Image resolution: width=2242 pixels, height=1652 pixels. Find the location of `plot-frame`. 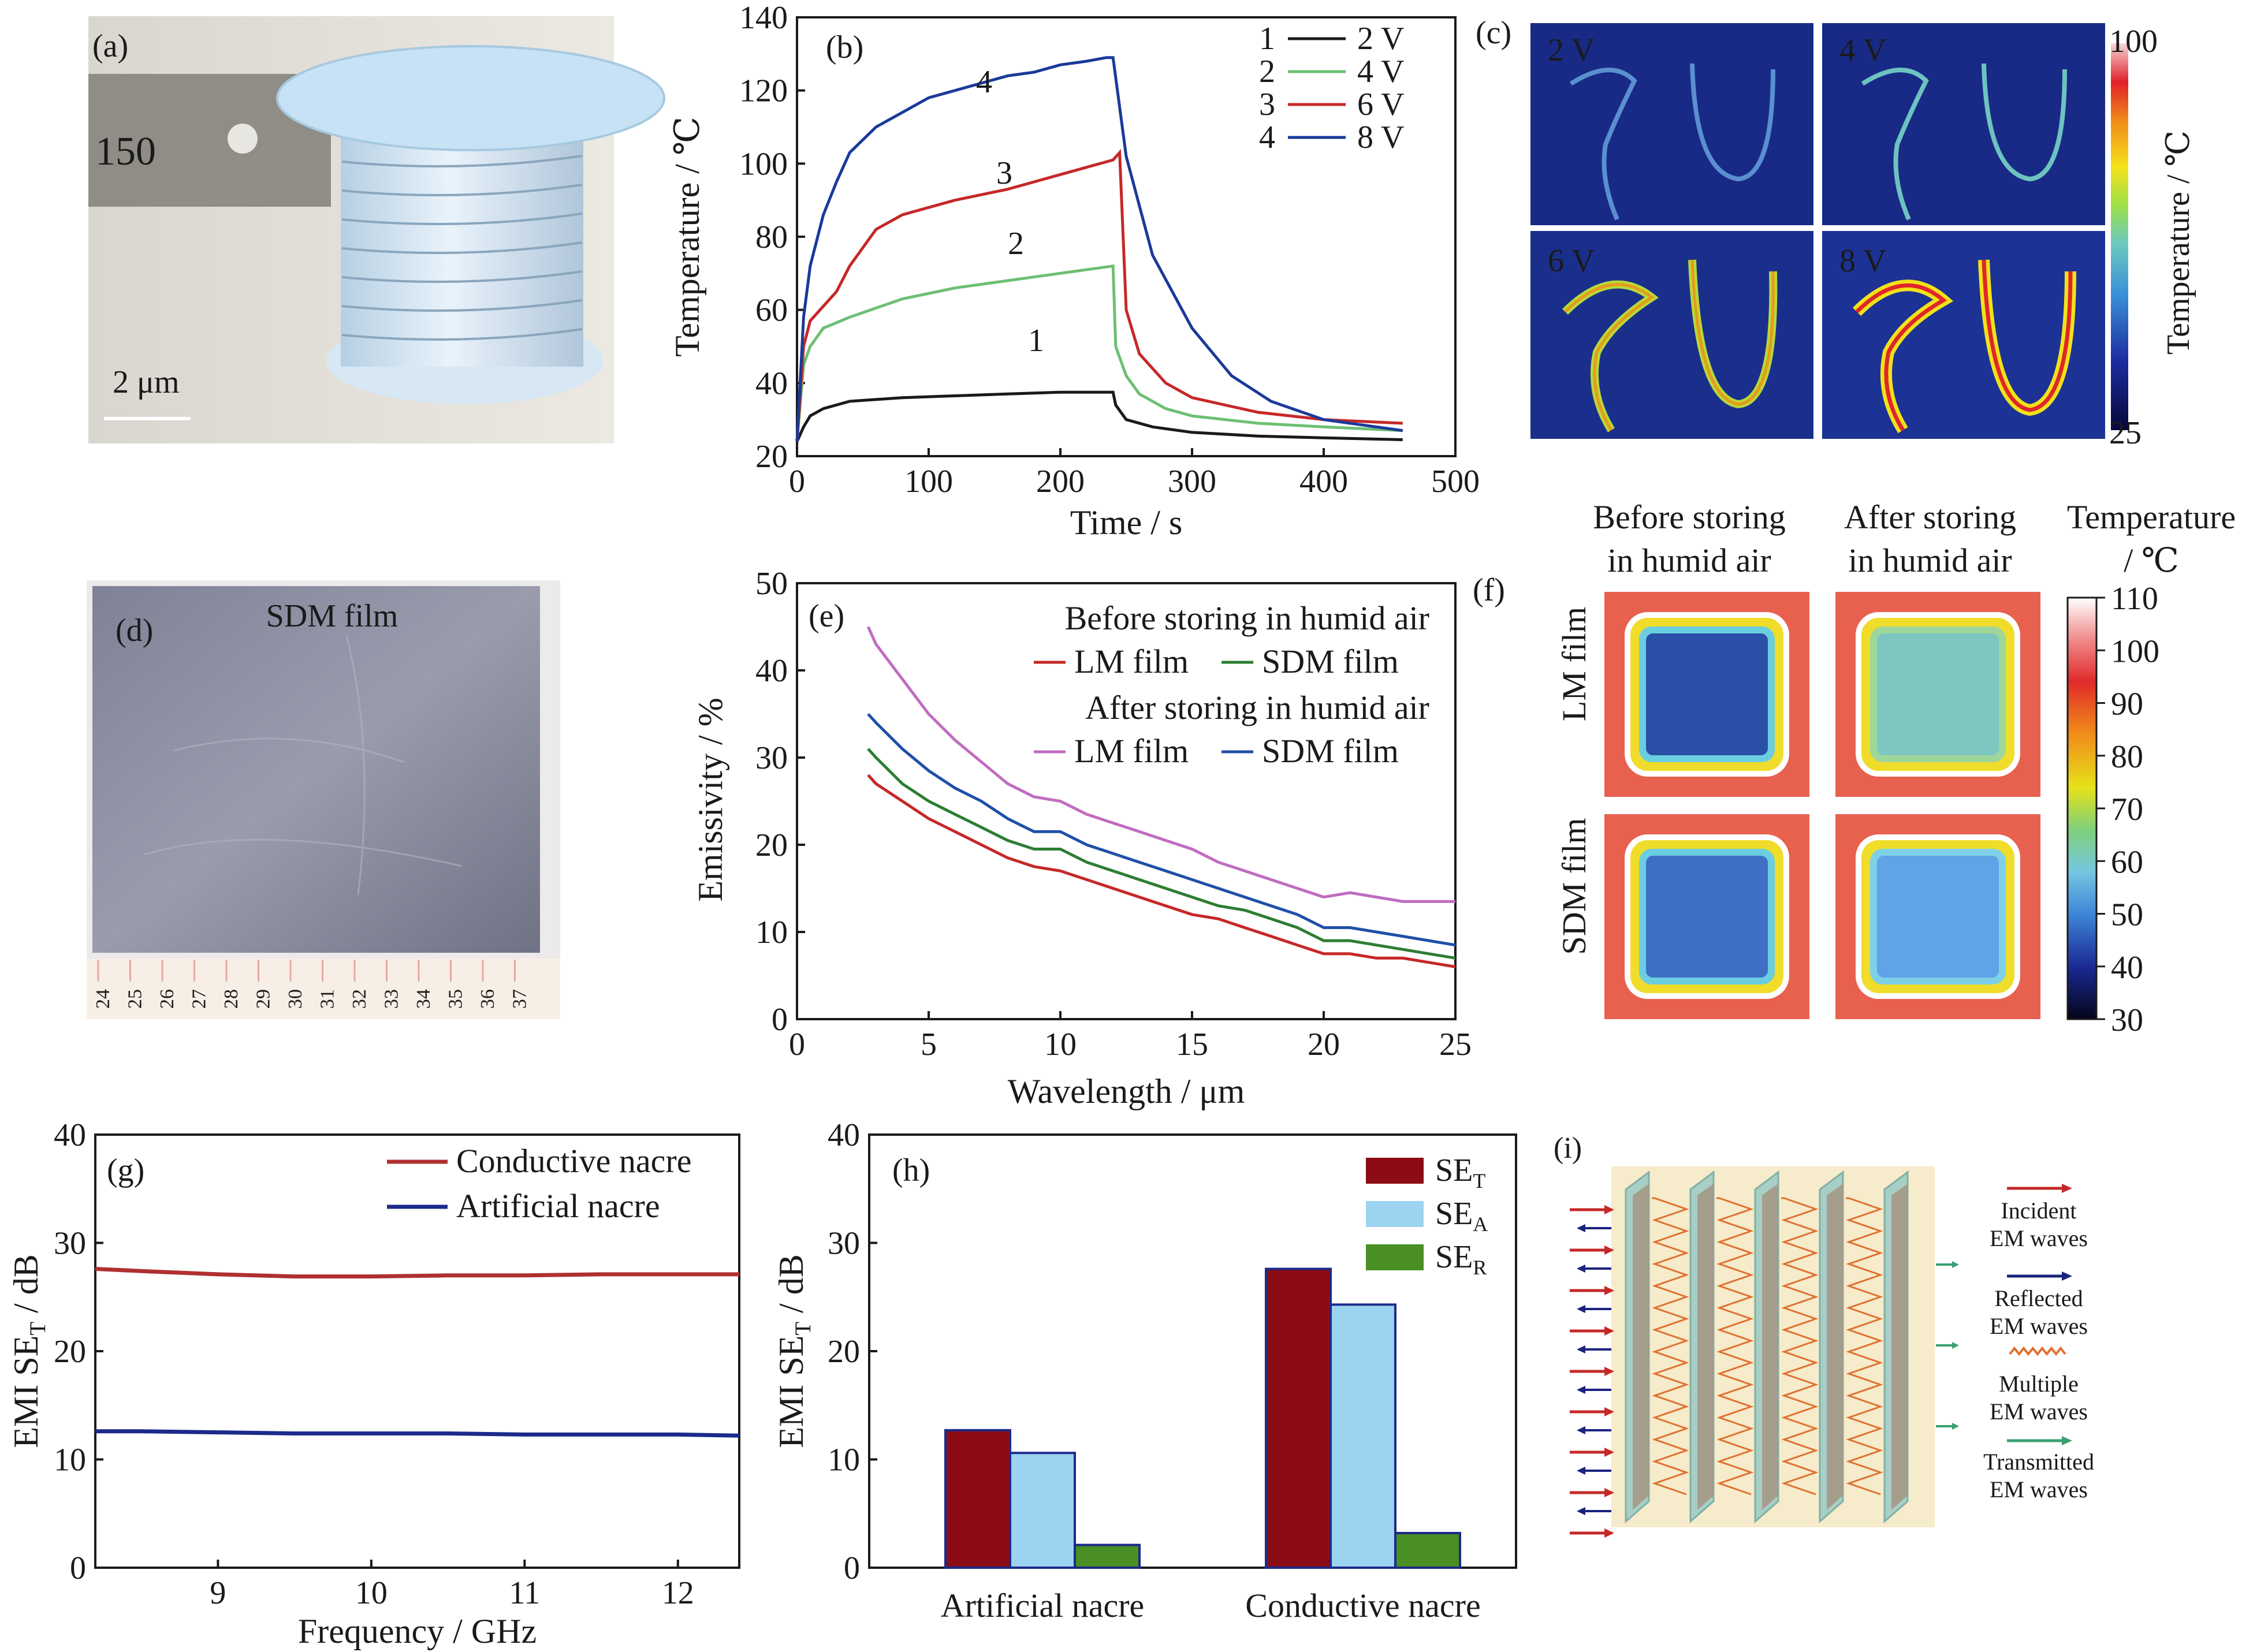

plot-frame is located at coordinates (1126, 236).